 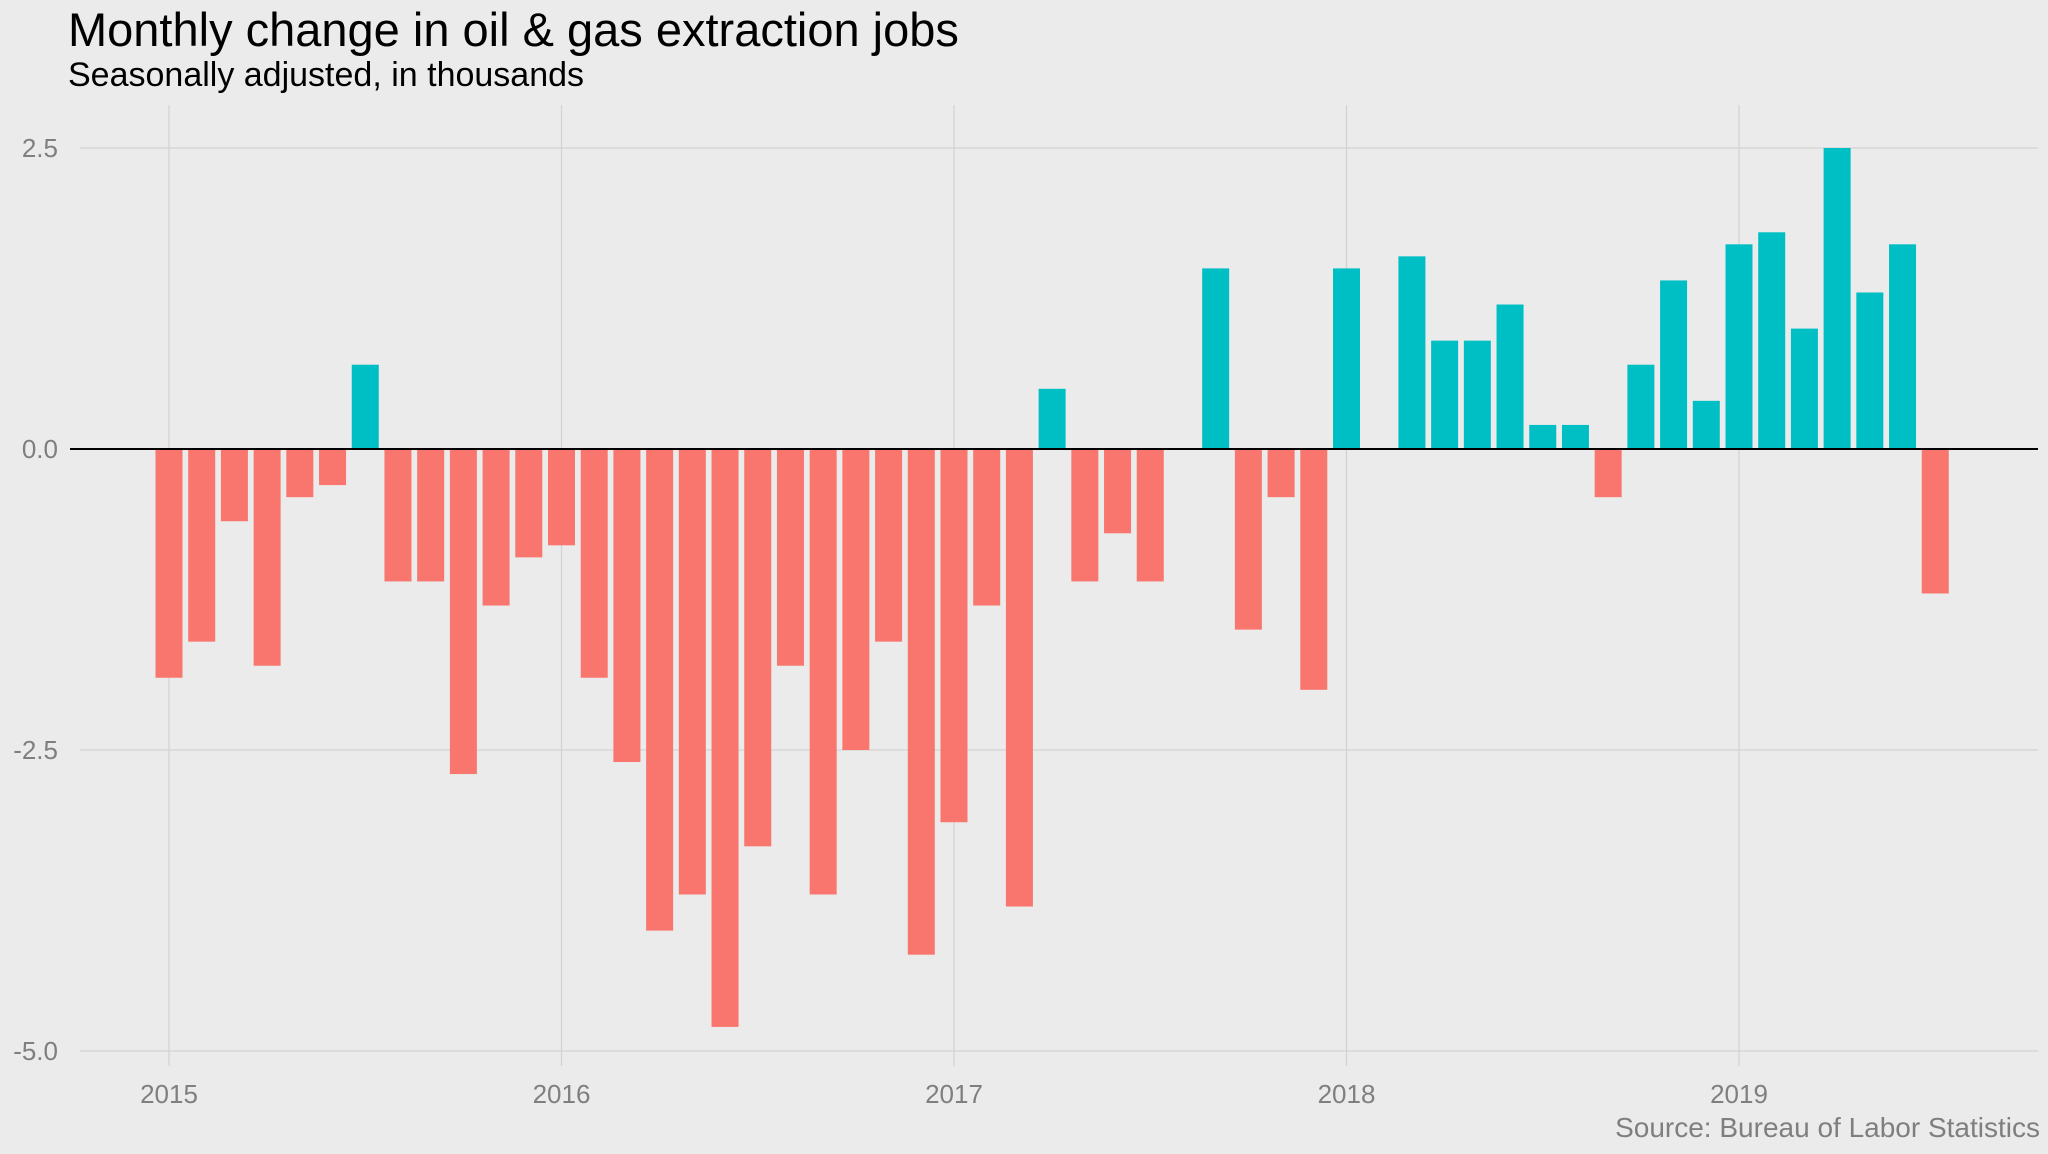 What do you see at coordinates (35, 1051) in the screenshot?
I see `y-tick-label: -5.0` at bounding box center [35, 1051].